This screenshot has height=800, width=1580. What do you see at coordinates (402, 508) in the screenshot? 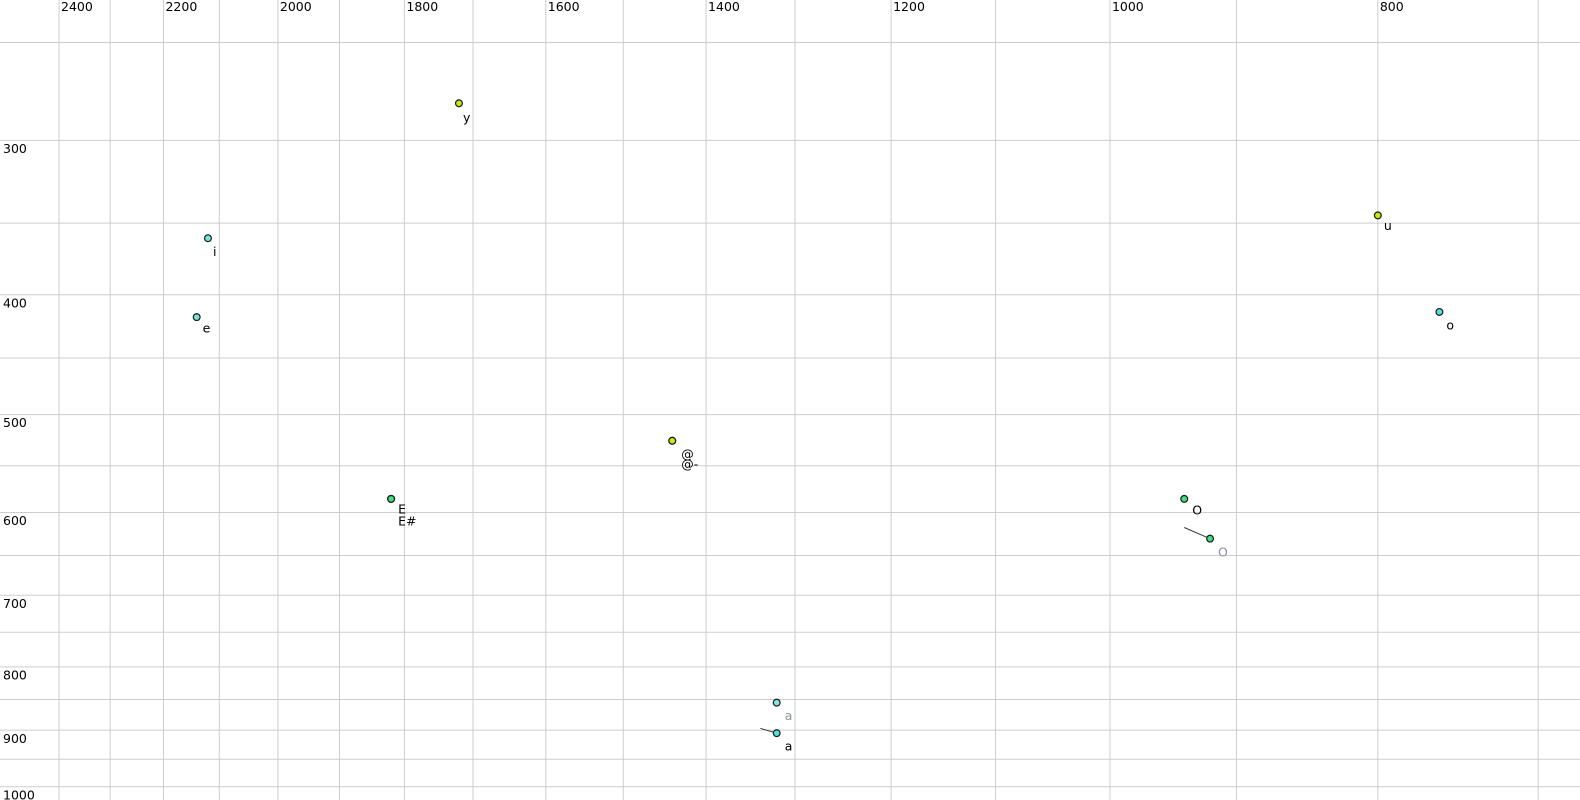
I see `vowel-point-label-E: E` at bounding box center [402, 508].